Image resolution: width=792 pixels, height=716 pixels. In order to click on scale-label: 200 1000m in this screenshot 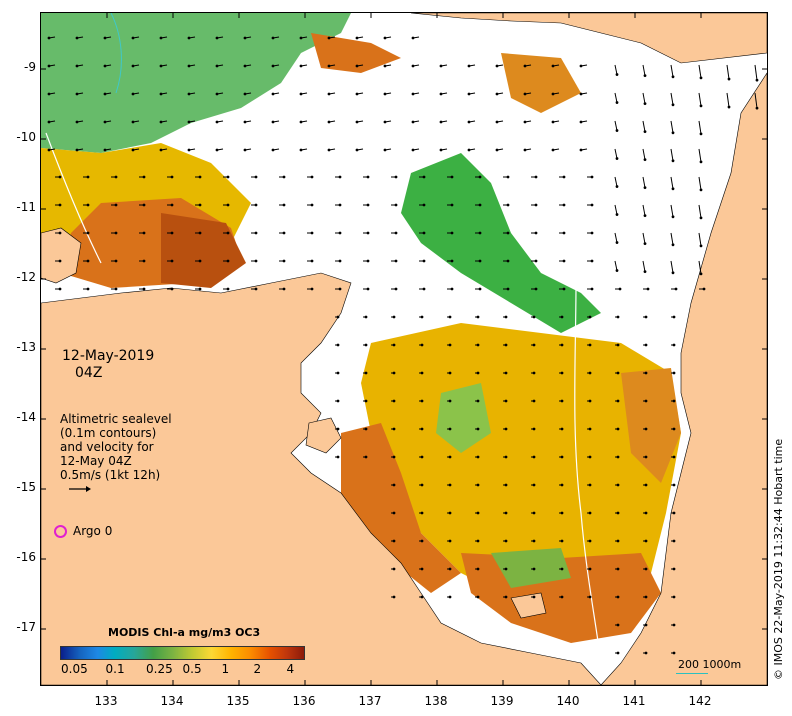, I will do `click(710, 664)`.